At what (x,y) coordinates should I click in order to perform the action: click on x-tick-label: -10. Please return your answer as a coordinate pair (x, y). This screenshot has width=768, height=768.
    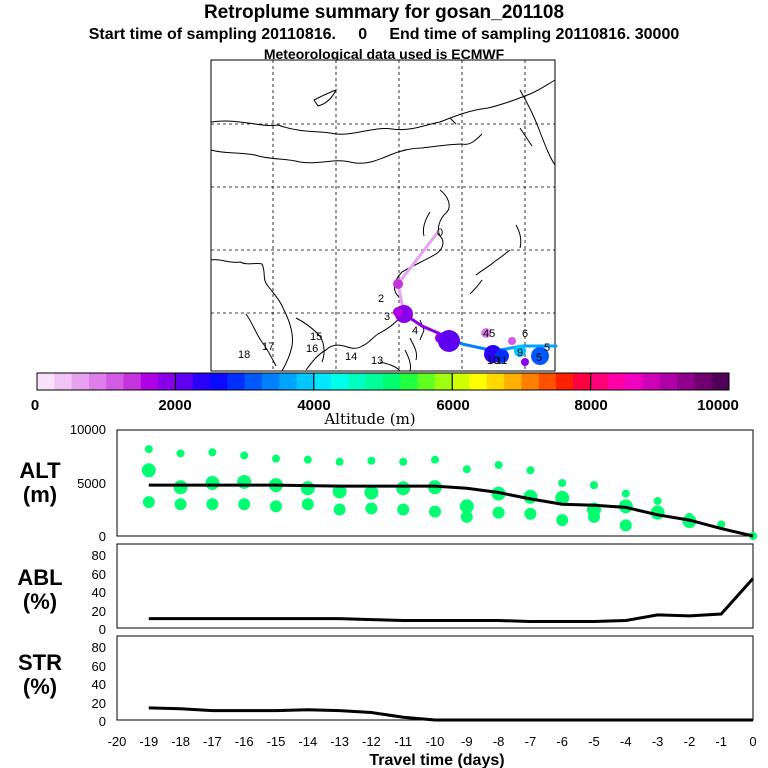
    Looking at the image, I should click on (435, 741).